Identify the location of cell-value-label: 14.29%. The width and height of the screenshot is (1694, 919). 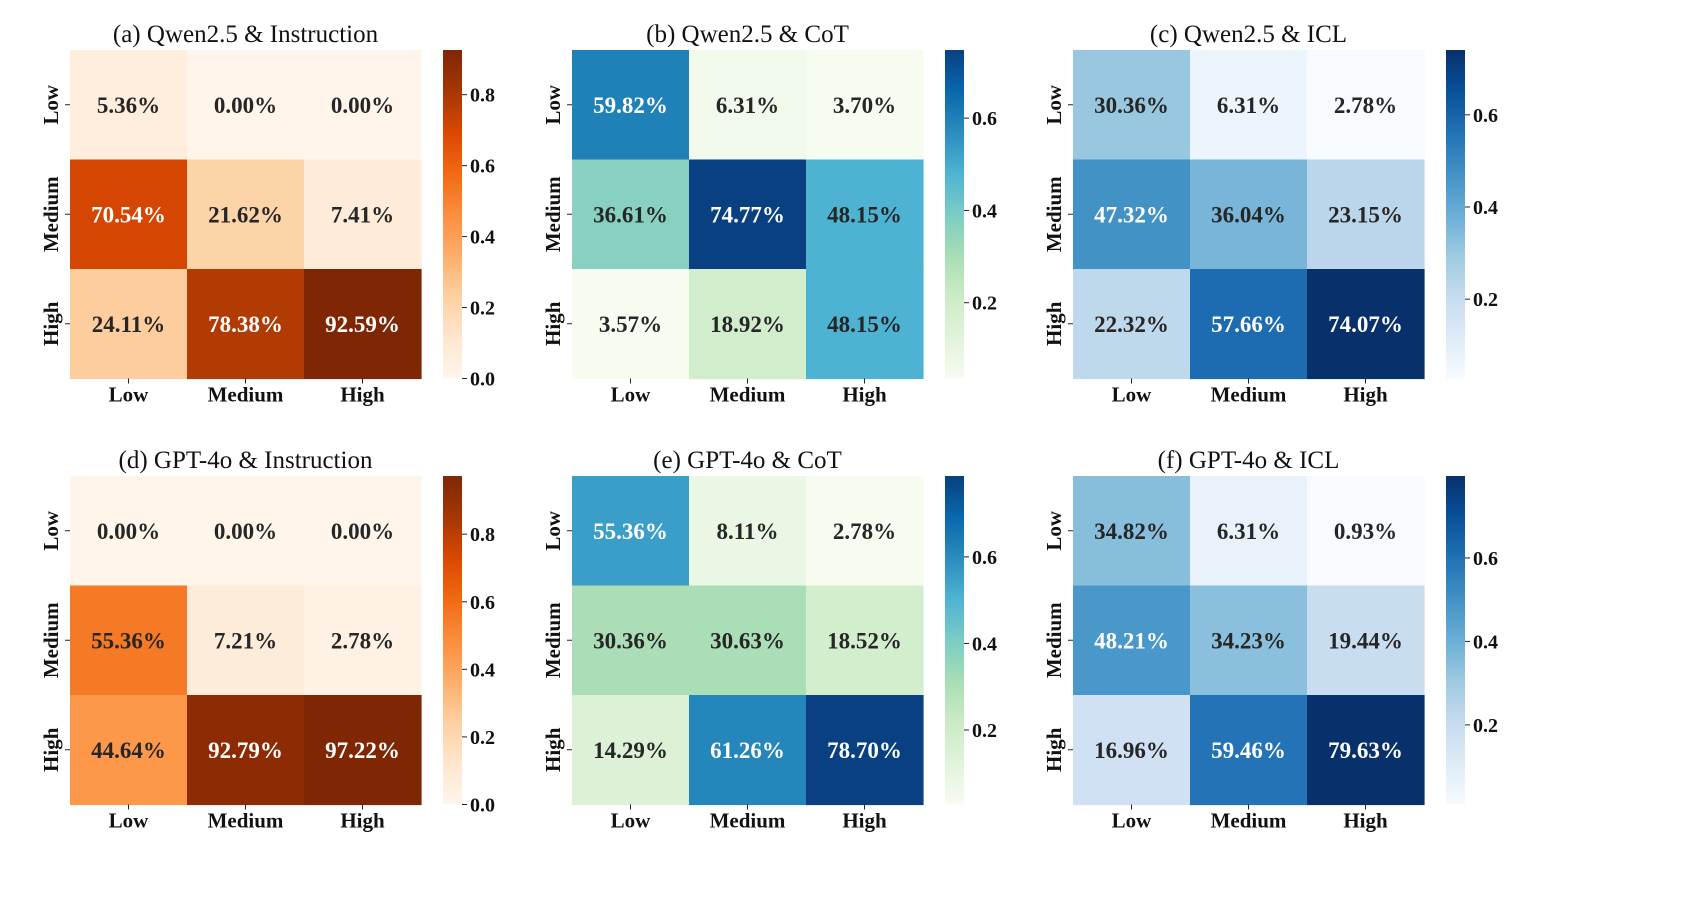
(630, 750).